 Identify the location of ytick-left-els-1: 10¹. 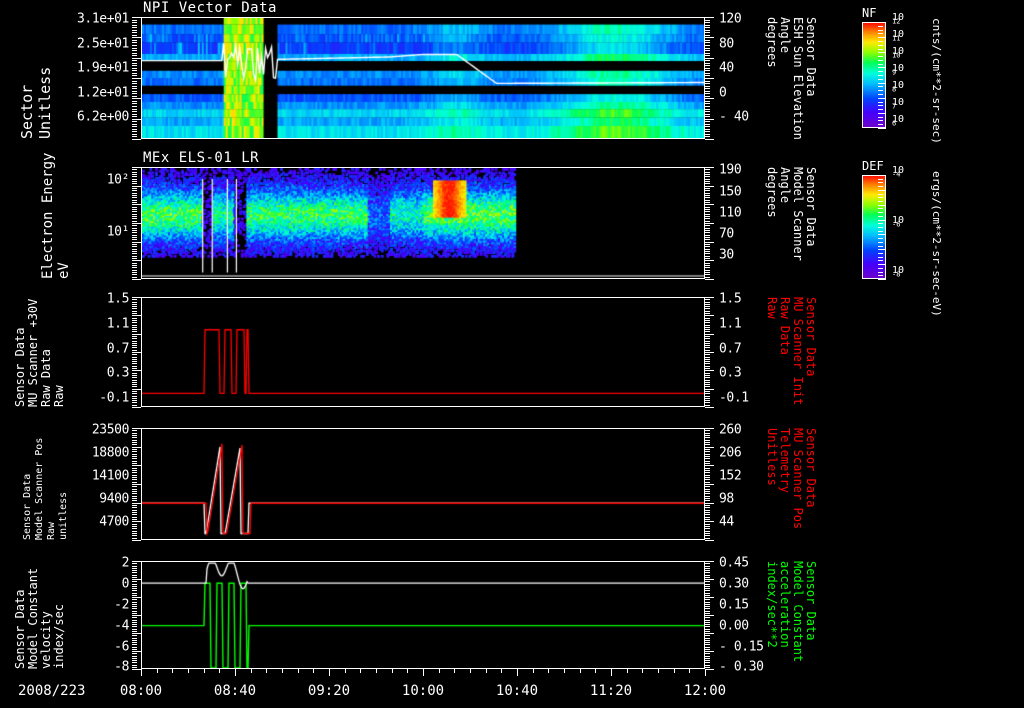
(118, 232).